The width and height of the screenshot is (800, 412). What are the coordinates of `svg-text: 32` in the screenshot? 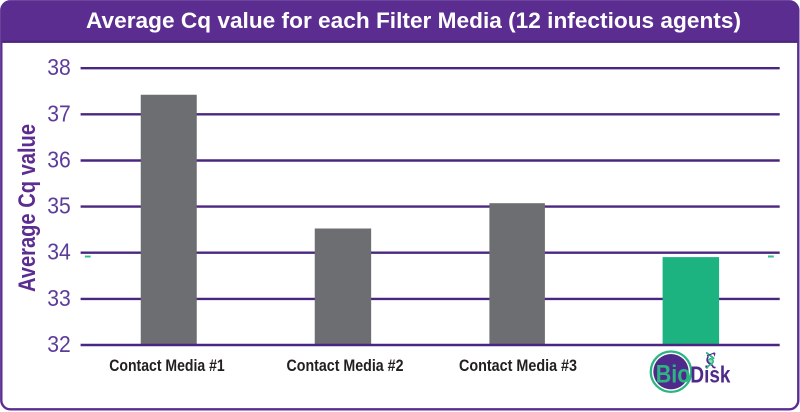 It's located at (59, 344).